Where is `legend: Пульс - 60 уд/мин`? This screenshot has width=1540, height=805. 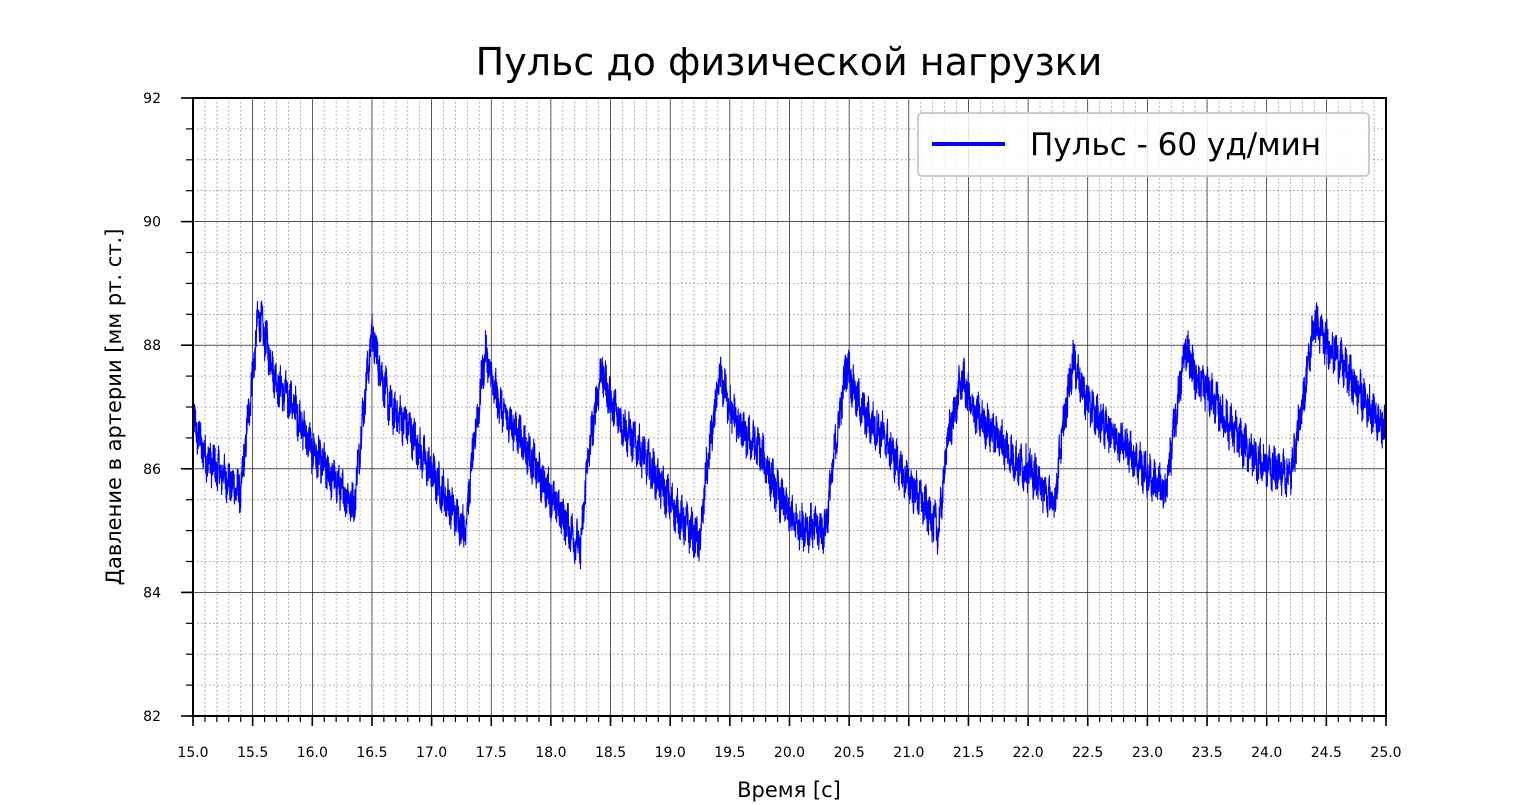 legend: Пульс - 60 уд/мин is located at coordinates (1143, 144).